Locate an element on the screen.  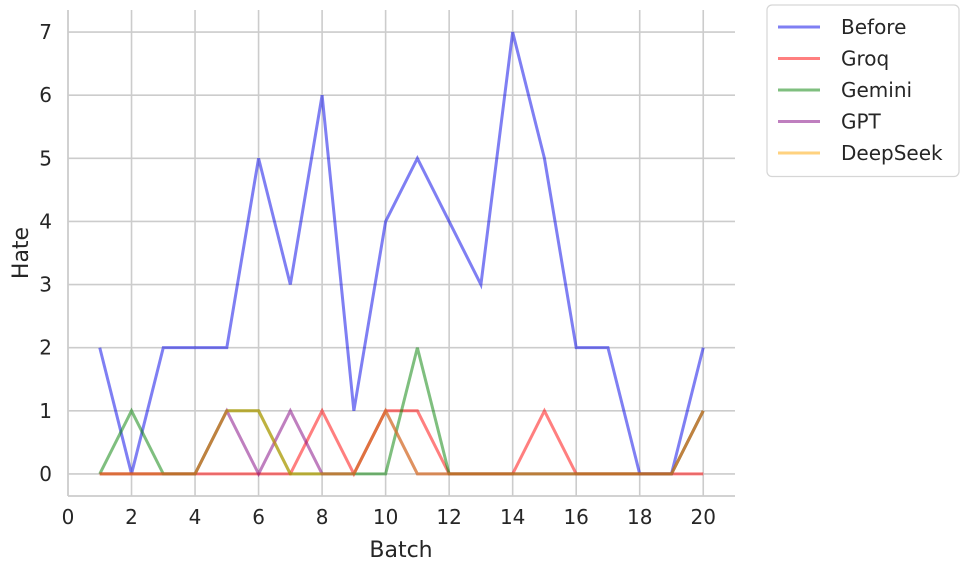
y-tick-label: 3 is located at coordinates (45, 285).